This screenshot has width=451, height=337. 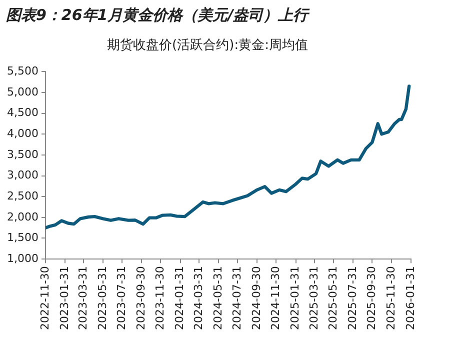 What do you see at coordinates (352, 298) in the screenshot?
I see `x-tick-label: 2025-07-31` at bounding box center [352, 298].